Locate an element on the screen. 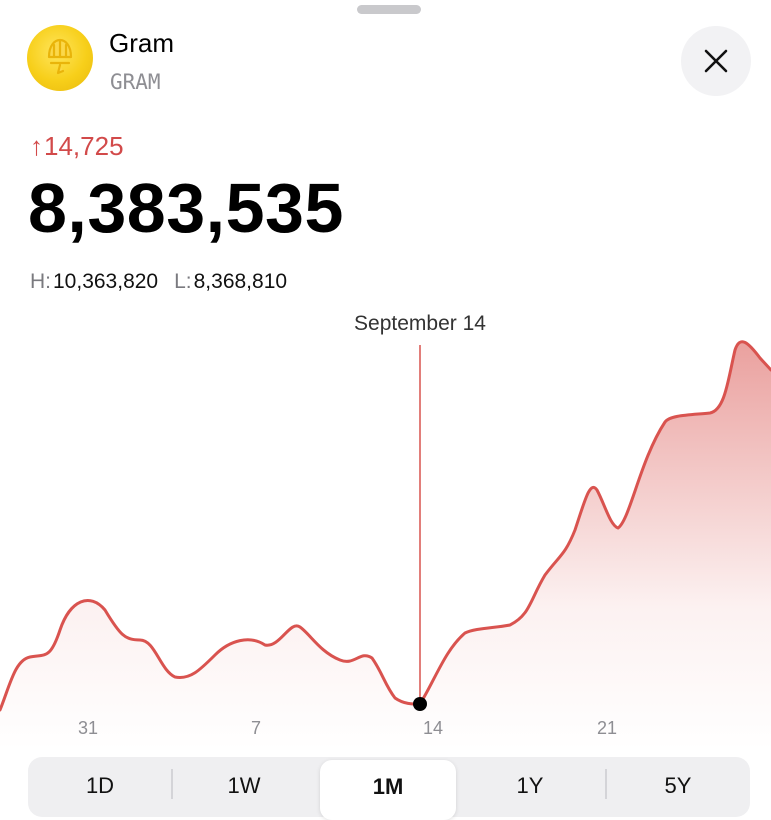  high-low-stats: H:10,363,820 L:8,368,810 is located at coordinates (158, 282).